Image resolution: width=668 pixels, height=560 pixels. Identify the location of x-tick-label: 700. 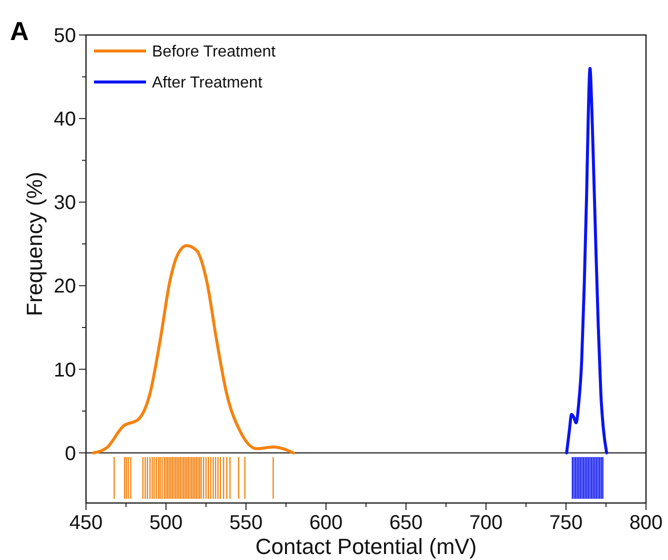
(486, 523).